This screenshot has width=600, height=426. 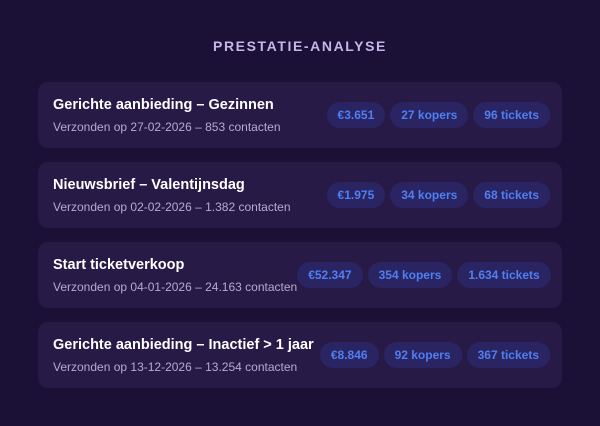 I want to click on stat-badge: 27 kopers, so click(x=429, y=115).